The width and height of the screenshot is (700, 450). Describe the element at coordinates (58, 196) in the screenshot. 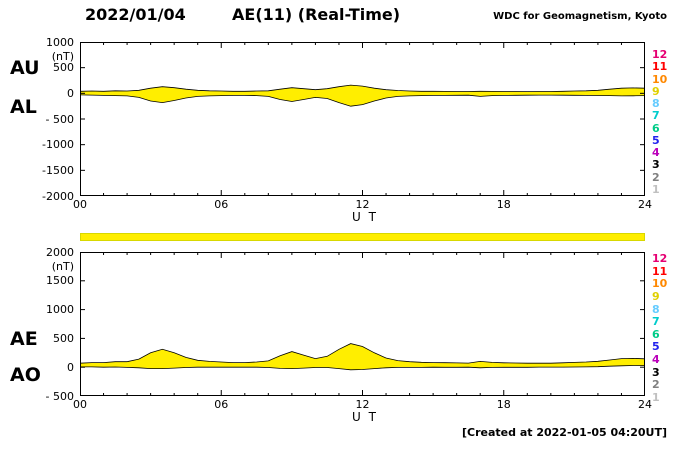

I see `y-tick-label: -2000` at that location.